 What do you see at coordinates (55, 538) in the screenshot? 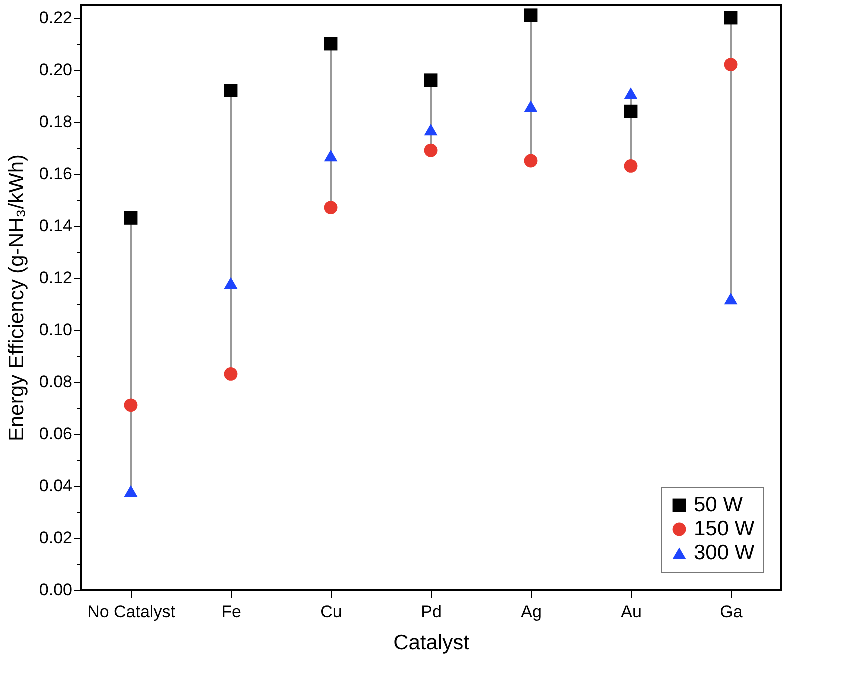
I see `y-tick-label: 0.02` at bounding box center [55, 538].